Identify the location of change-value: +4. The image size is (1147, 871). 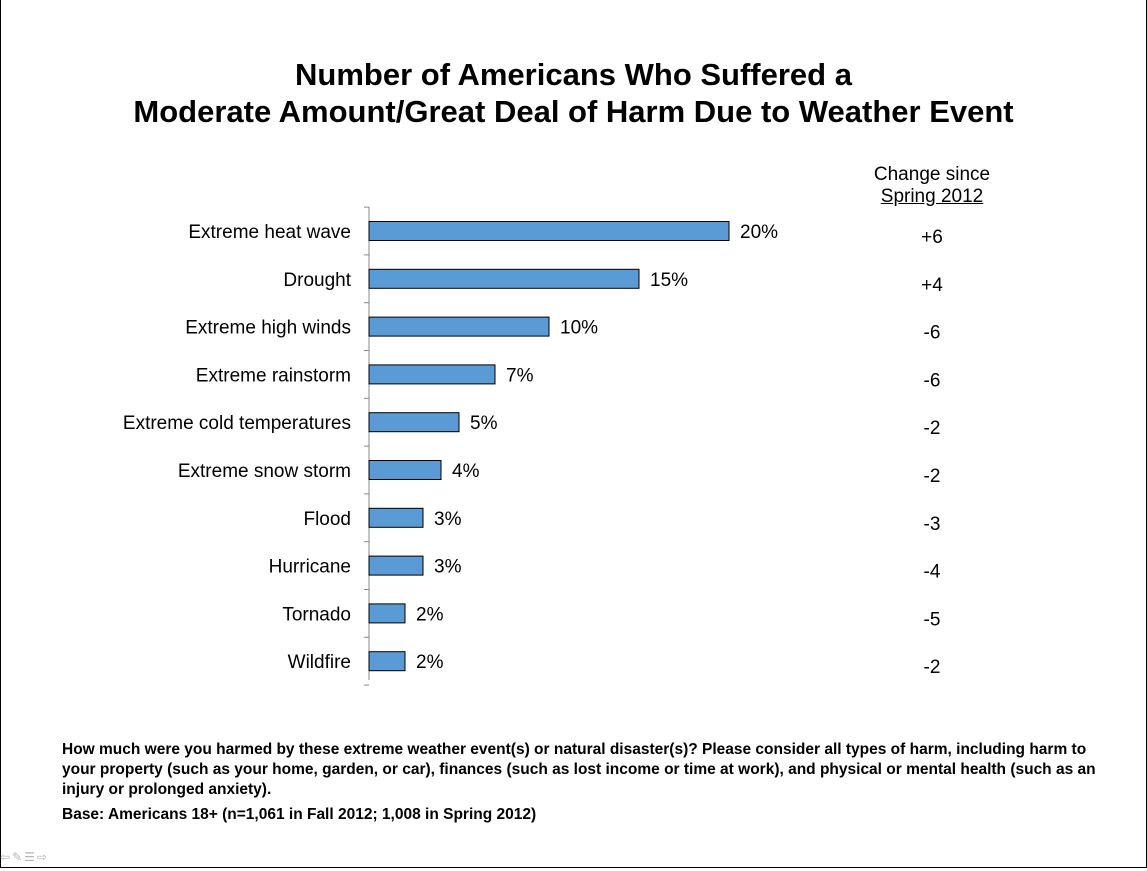
(932, 285).